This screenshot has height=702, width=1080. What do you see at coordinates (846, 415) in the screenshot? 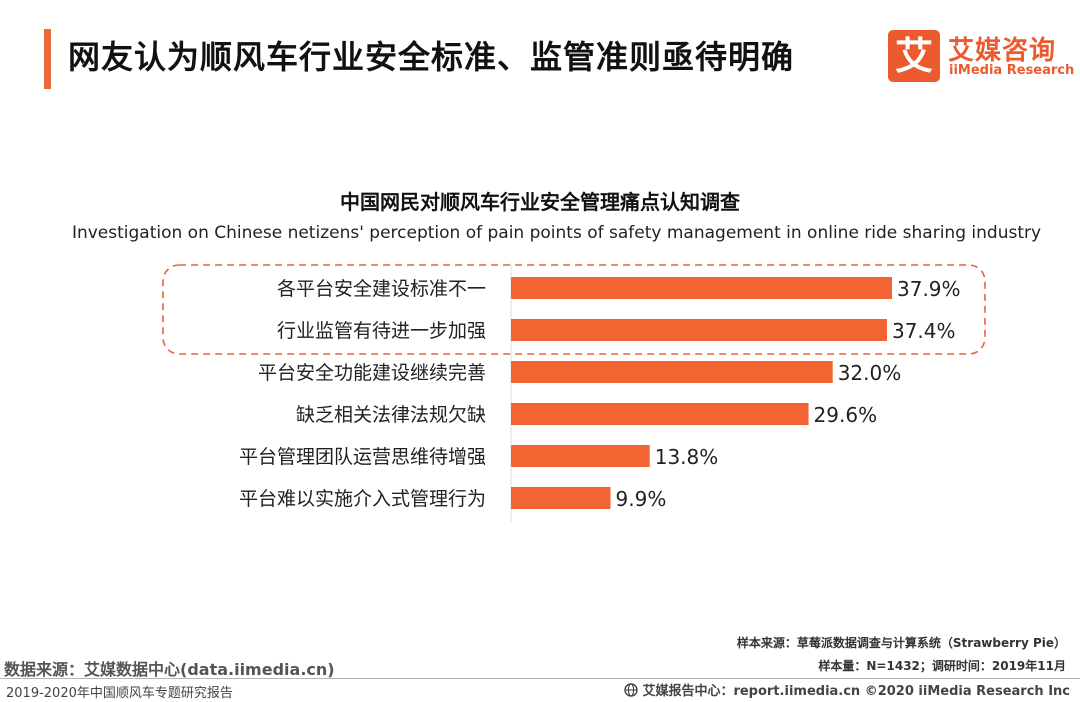
I see `value-label: 29.6%` at bounding box center [846, 415].